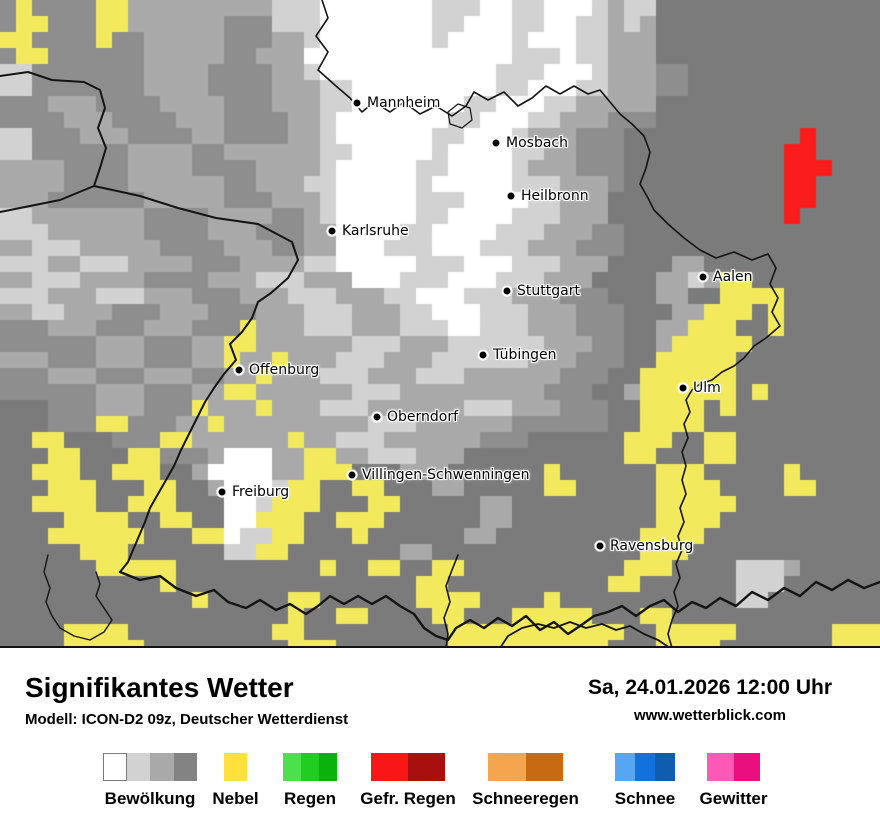  Describe the element at coordinates (446, 475) in the screenshot. I see `city-label: Villingen-Schwenningen` at that location.